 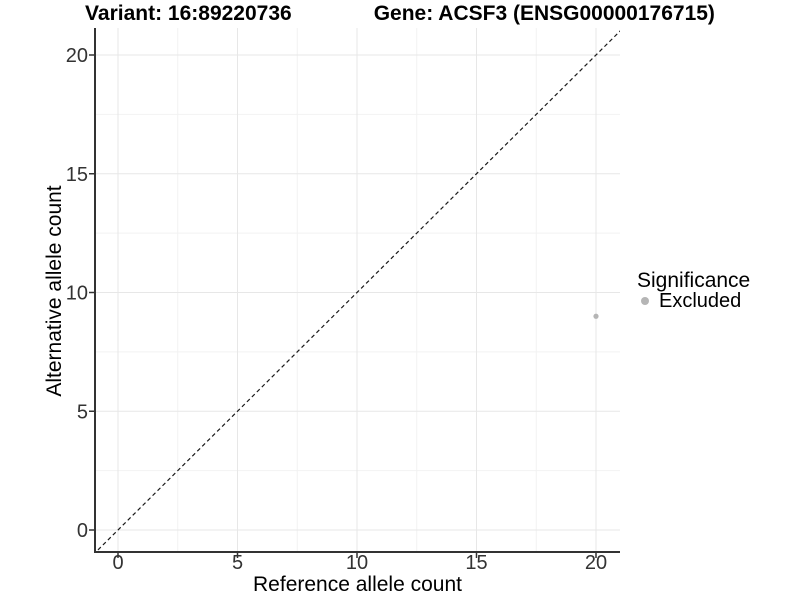 What do you see at coordinates (77, 56) in the screenshot?
I see `y-tick-label: 20` at bounding box center [77, 56].